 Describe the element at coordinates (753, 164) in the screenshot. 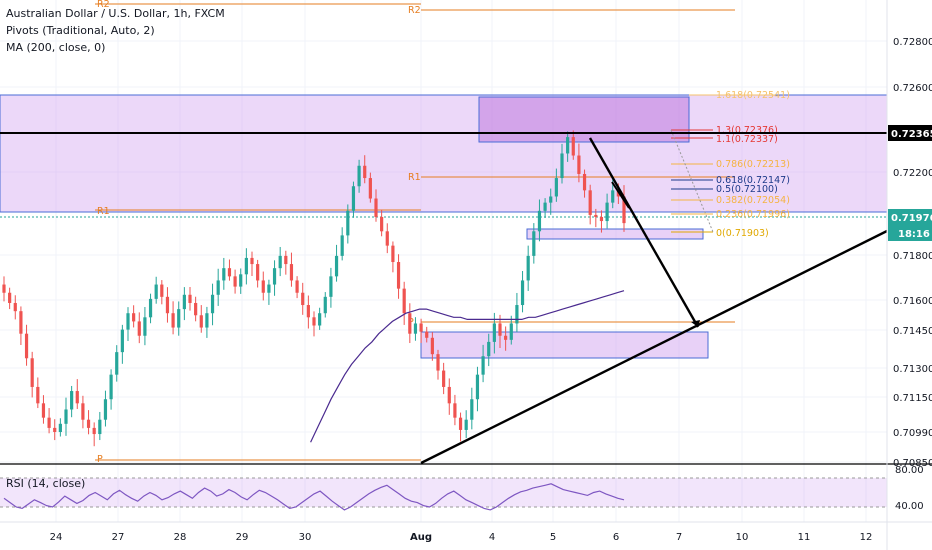

I see `fib-label: 0.786(0.72213)` at that location.